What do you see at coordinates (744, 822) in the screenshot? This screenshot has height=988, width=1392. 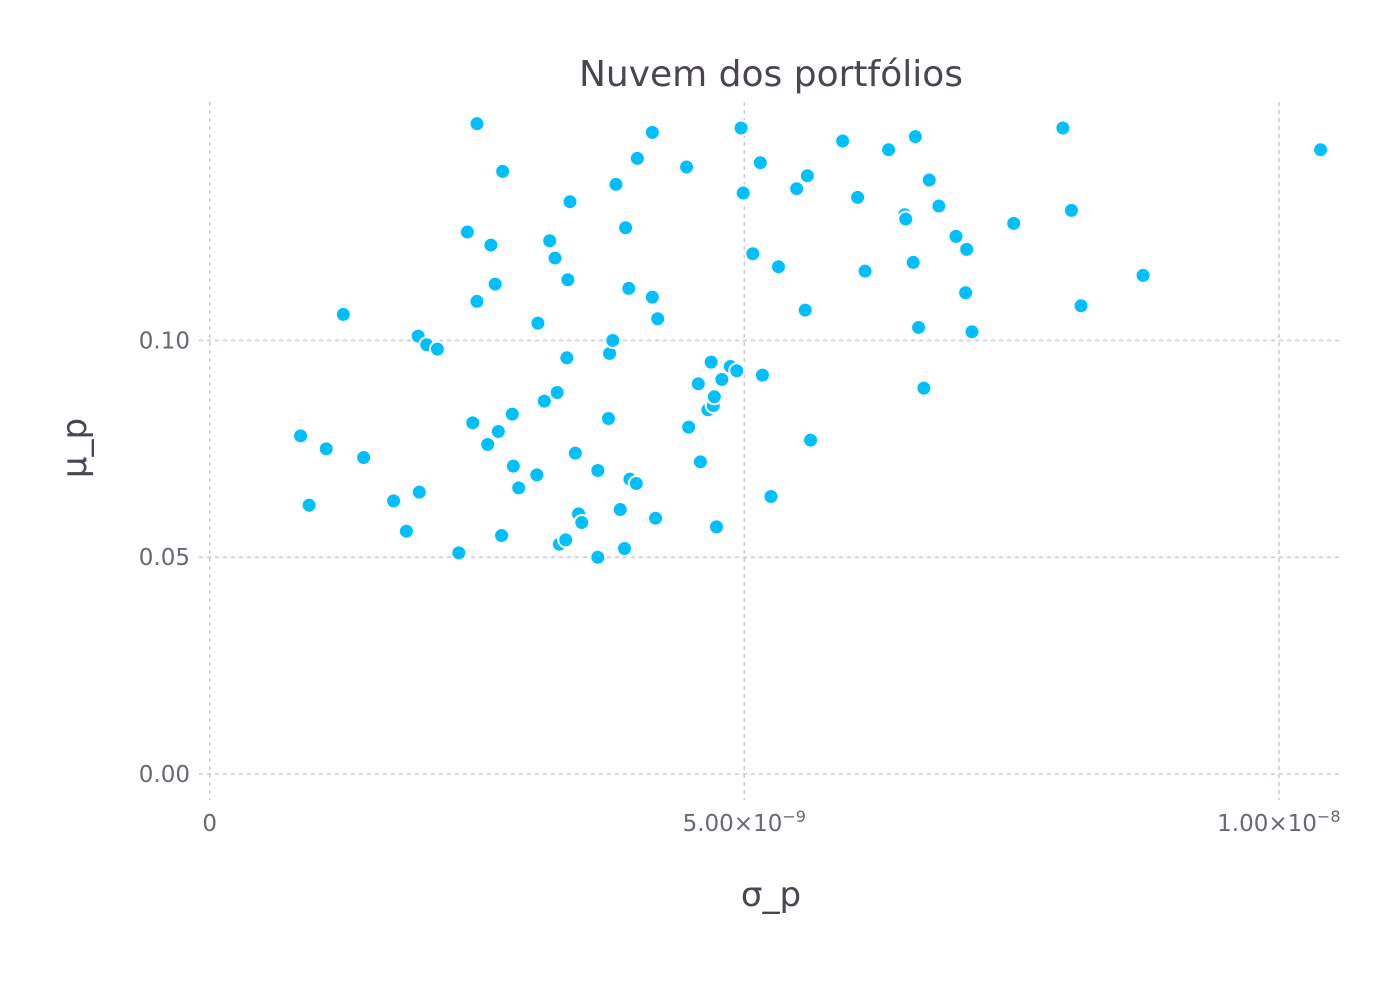 I see `x-tick-label: 5.00×10⁻⁹` at bounding box center [744, 822].